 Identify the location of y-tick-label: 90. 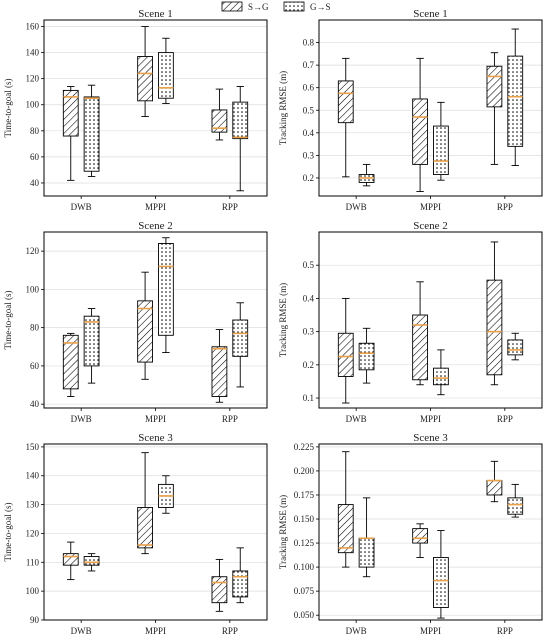
(35, 620).